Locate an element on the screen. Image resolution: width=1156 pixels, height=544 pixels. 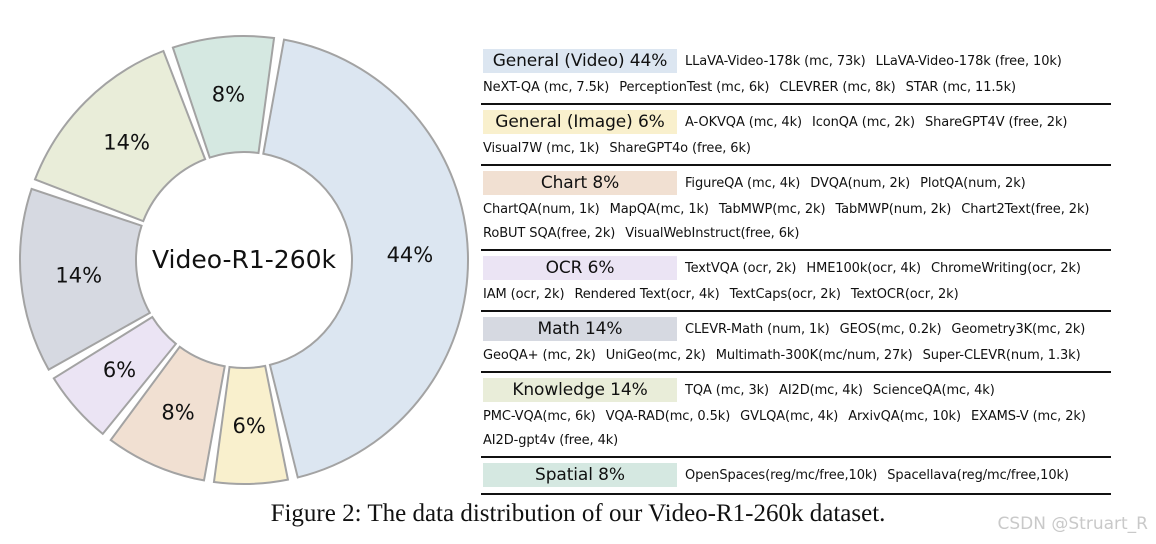
dataset-entry: PerceptionTest (mc, 6k) is located at coordinates (694, 87).